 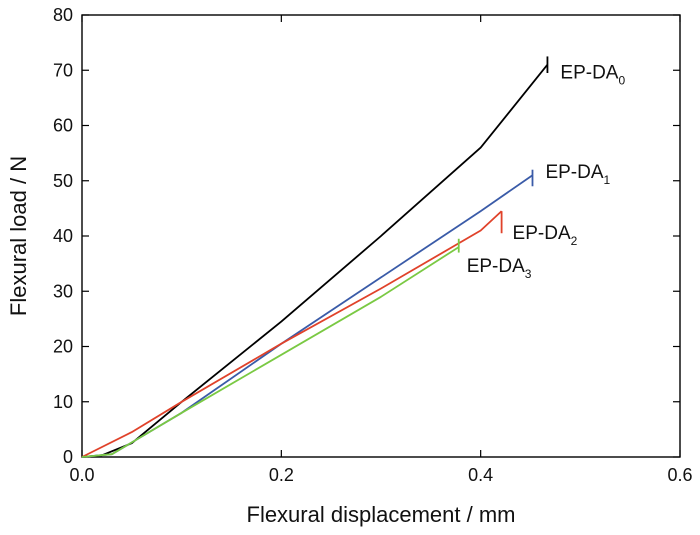 What do you see at coordinates (63, 236) in the screenshot?
I see `y-tick-label: 40` at bounding box center [63, 236].